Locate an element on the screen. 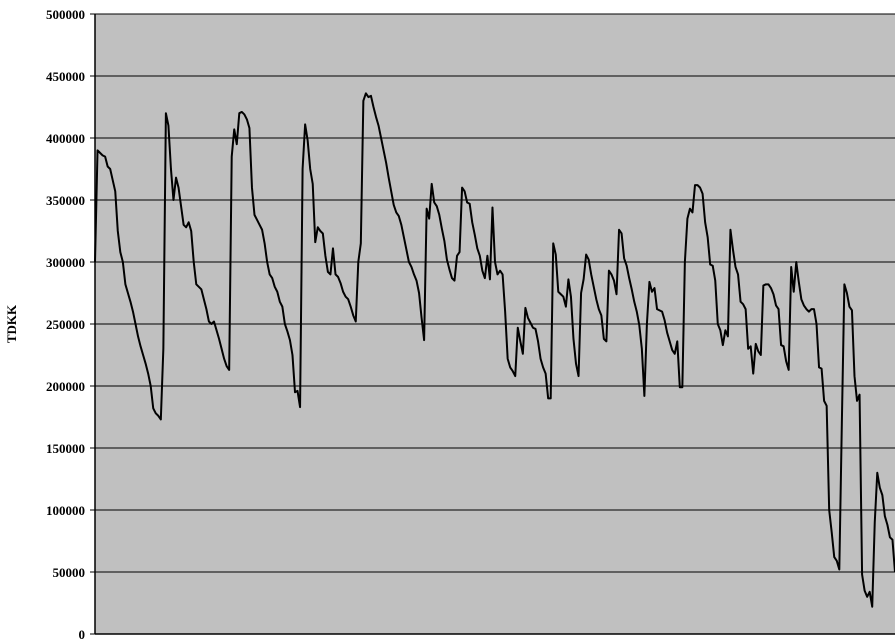 This screenshot has height=639, width=895. y-tick-label: 300000 is located at coordinates (65, 262).